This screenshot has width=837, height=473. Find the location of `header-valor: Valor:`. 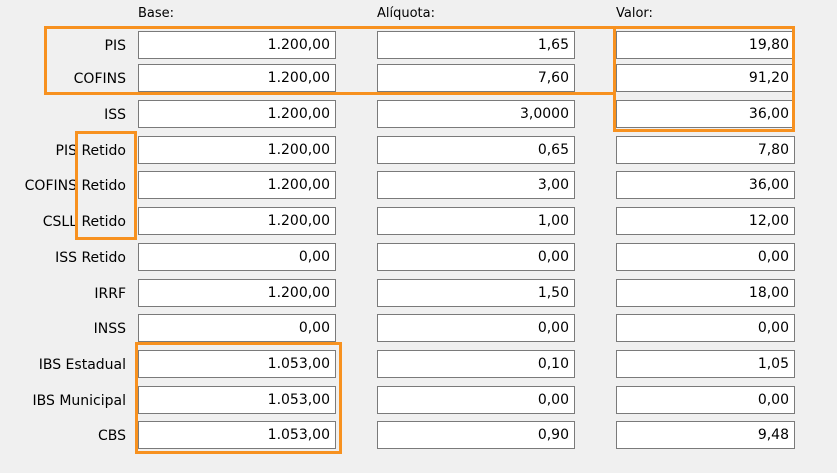

header-valor: Valor: is located at coordinates (634, 13).